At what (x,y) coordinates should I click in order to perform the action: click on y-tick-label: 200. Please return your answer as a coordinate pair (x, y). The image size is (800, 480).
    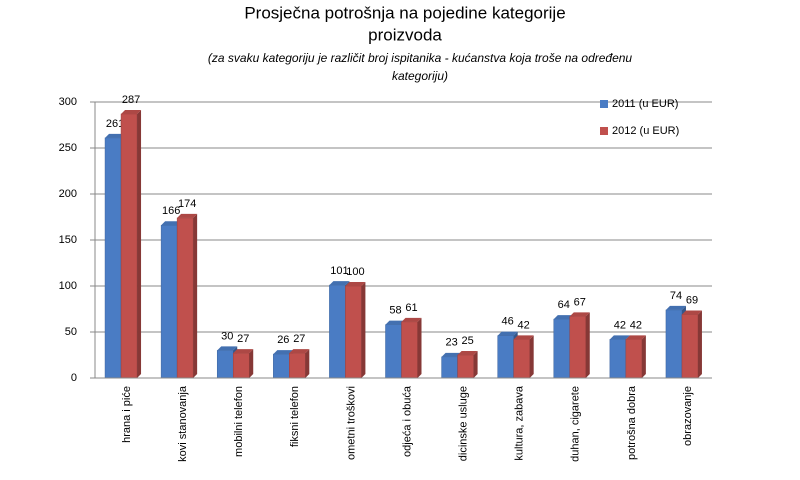
    Looking at the image, I should click on (68, 194).